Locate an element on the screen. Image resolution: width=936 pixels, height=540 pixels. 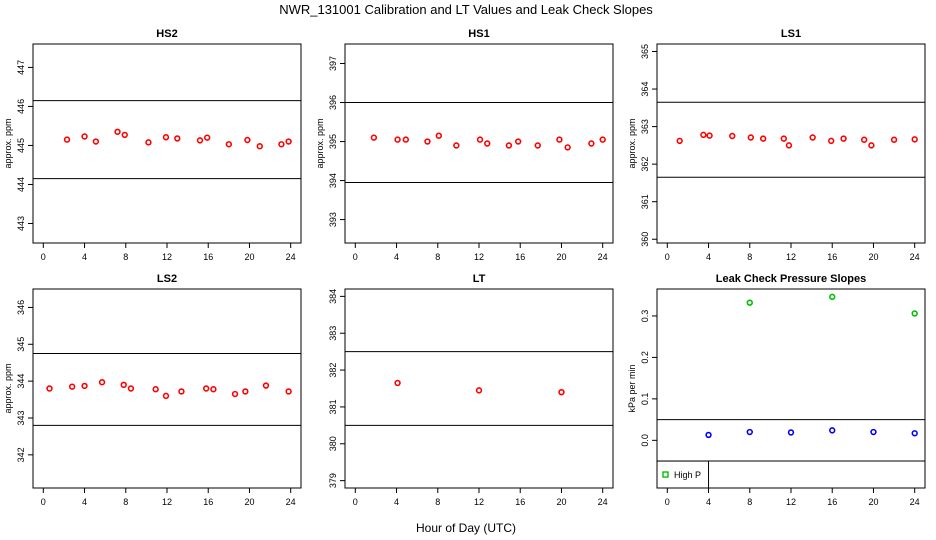
y-tick-label: 363 is located at coordinates (645, 126).